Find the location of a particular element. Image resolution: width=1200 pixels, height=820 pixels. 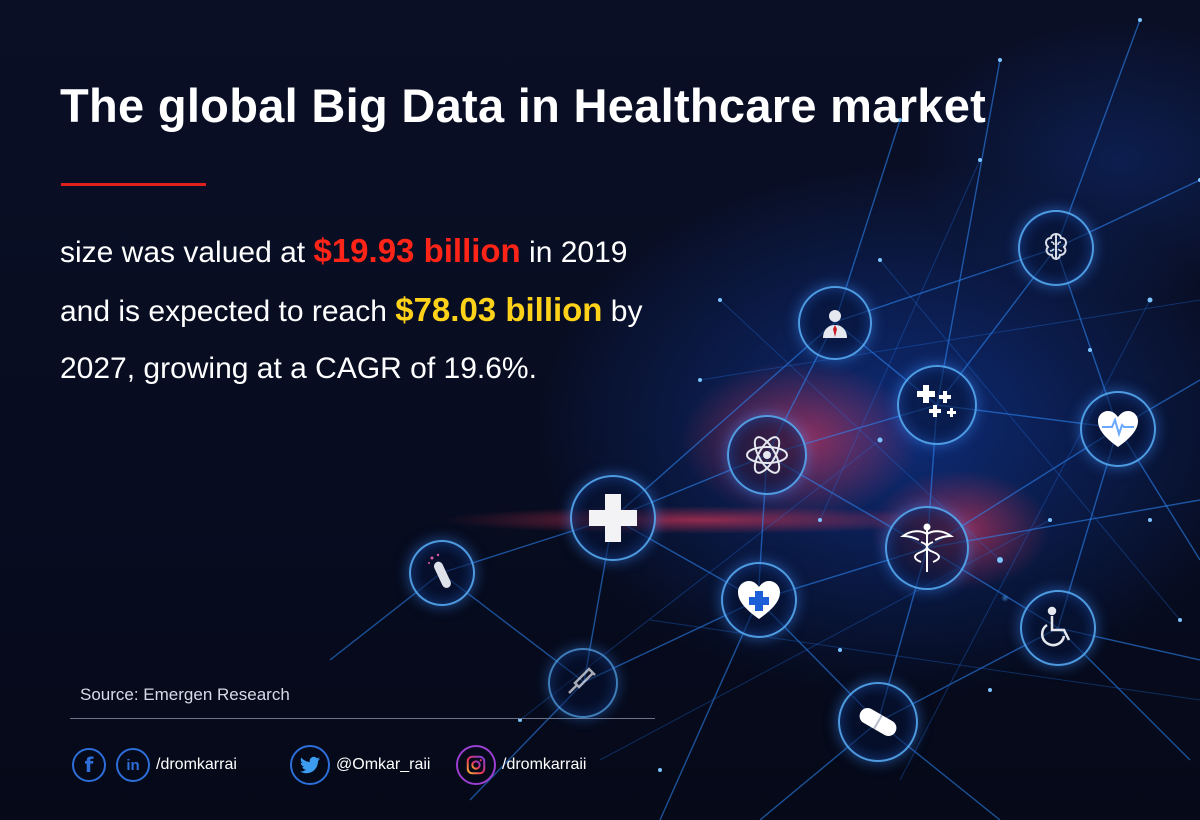

social-instagram-group: /dromkarraii is located at coordinates (521, 765).